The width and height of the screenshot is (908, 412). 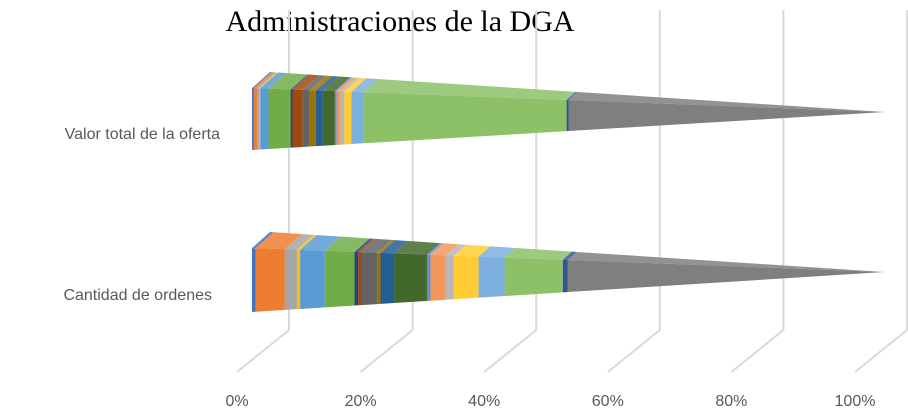 What do you see at coordinates (731, 401) in the screenshot?
I see `x-tick-label: 80%` at bounding box center [731, 401].